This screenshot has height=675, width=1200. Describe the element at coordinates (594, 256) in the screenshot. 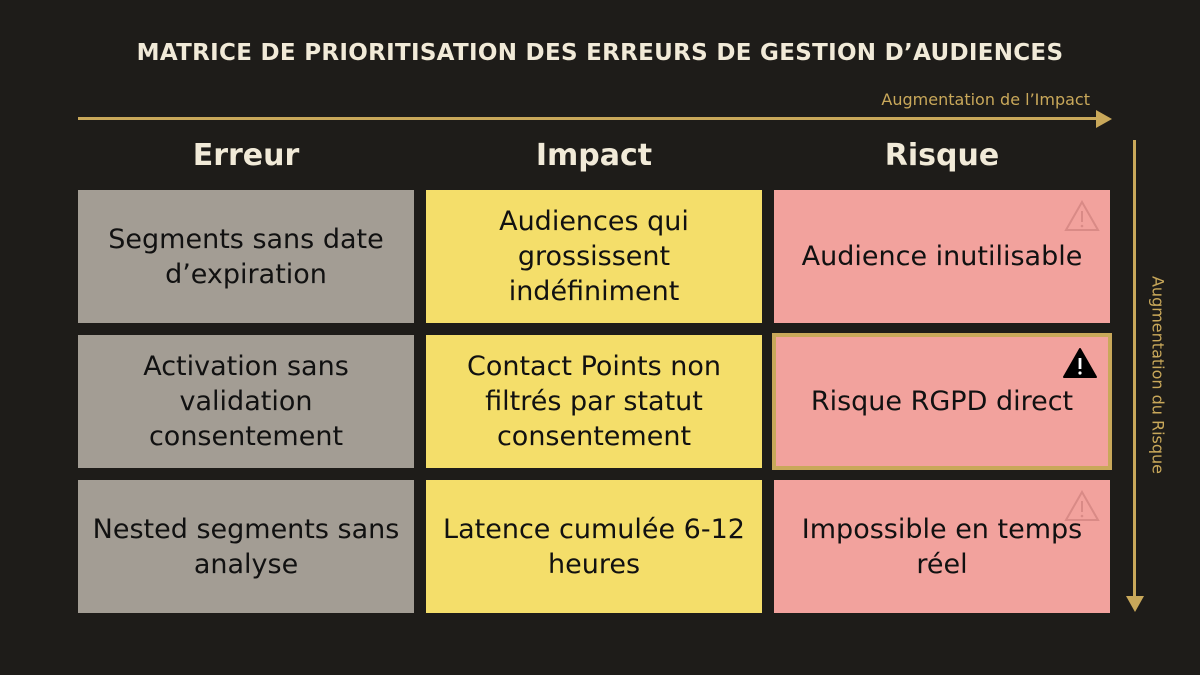

I see `cell-impact: Audiences qui grossissent indéfiniment` at that location.